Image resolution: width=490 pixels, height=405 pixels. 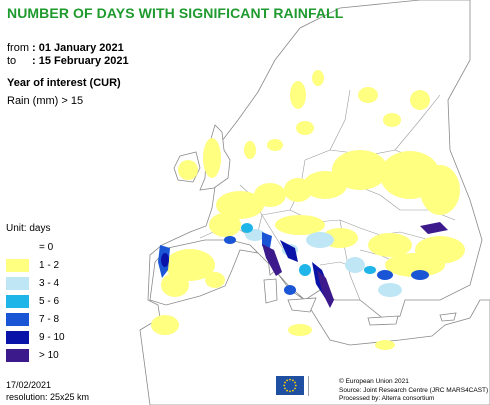 I want to click on legend-label: 3 - 4, so click(x=49, y=283).